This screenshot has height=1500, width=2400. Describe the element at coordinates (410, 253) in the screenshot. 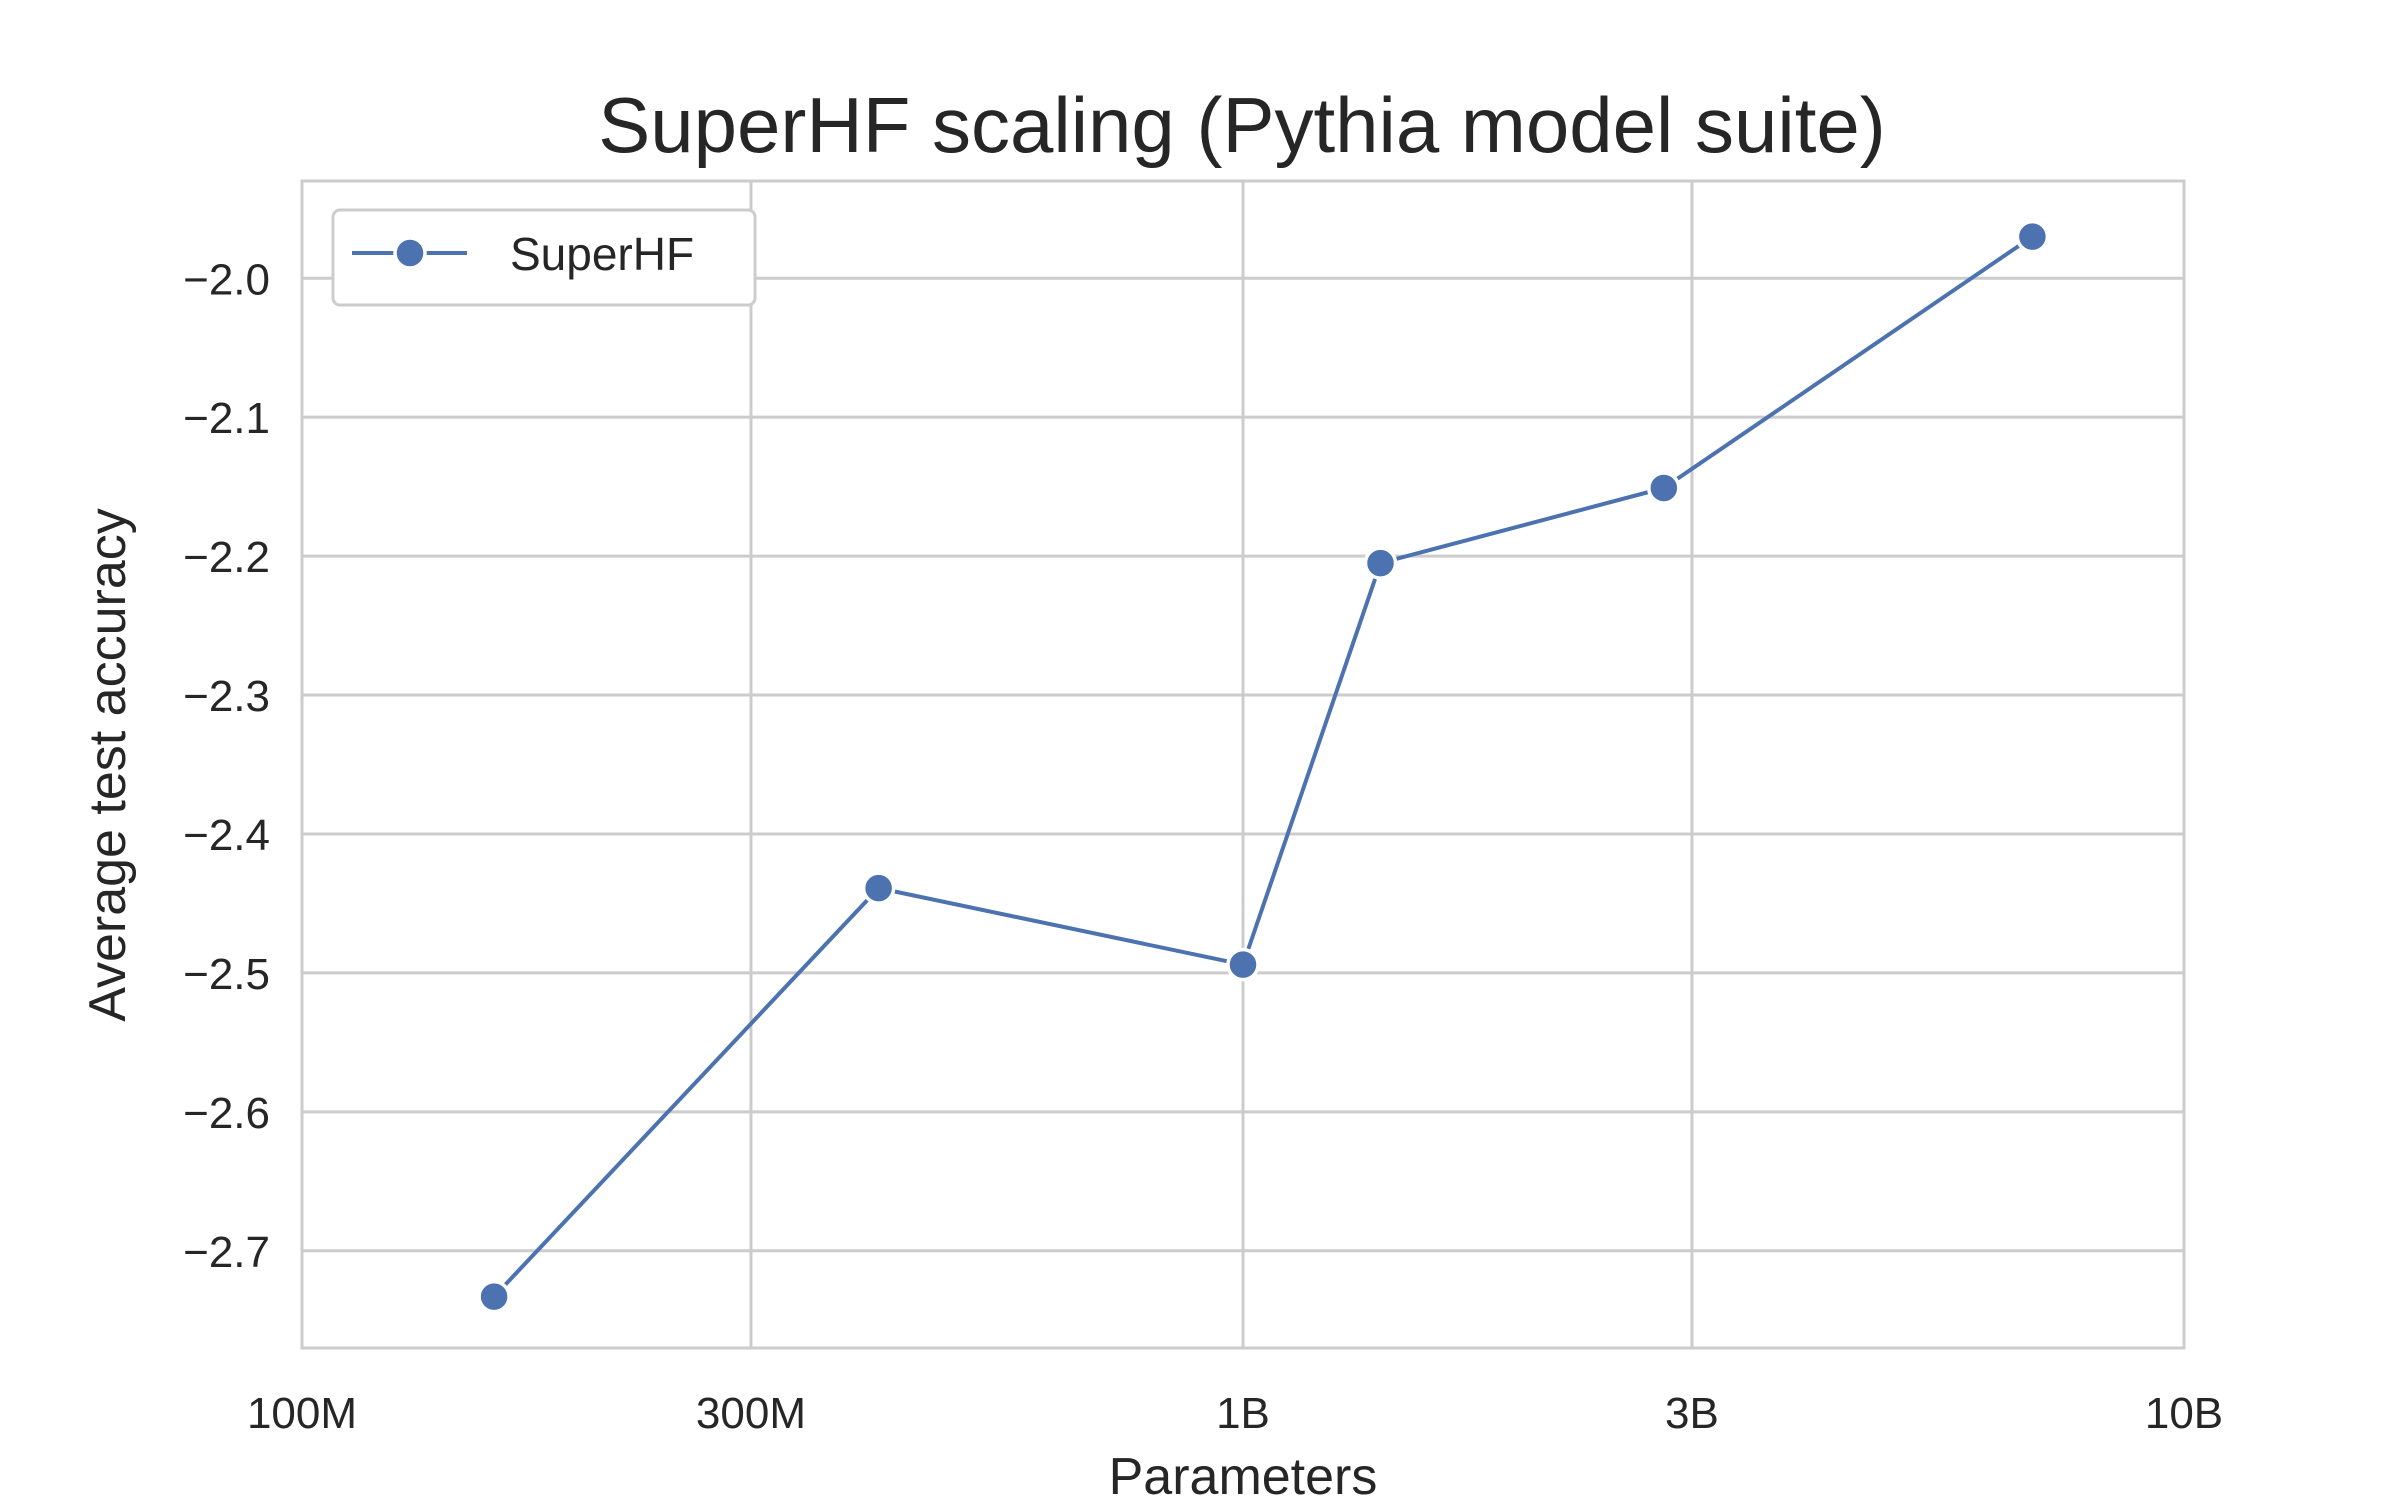

I see `legend-marker-swatch` at that location.